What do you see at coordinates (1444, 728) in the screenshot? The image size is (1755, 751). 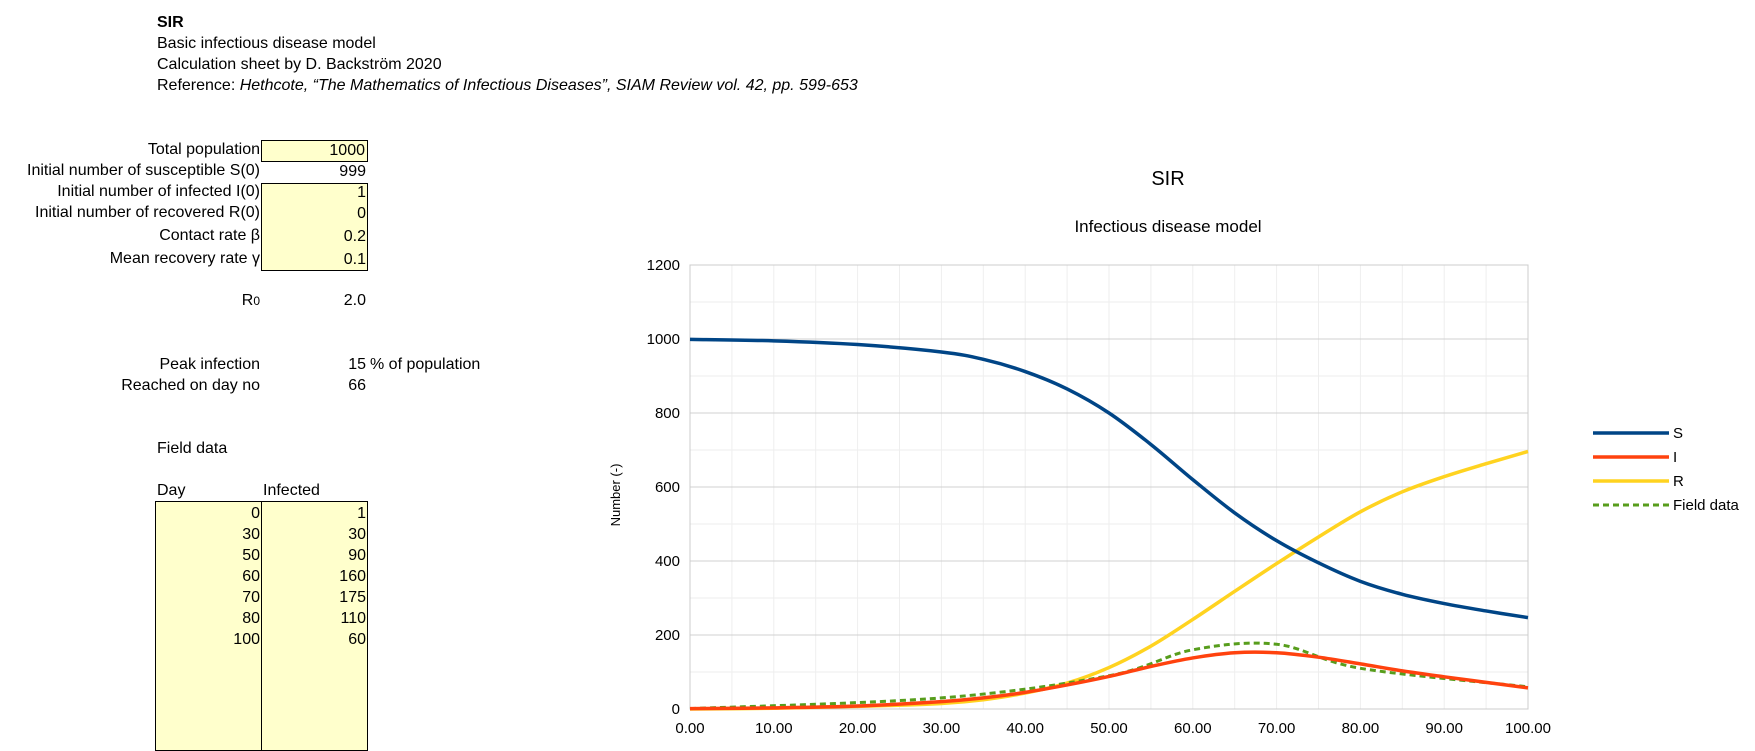 I see `chart-x-tick-label: 90.00` at bounding box center [1444, 728].